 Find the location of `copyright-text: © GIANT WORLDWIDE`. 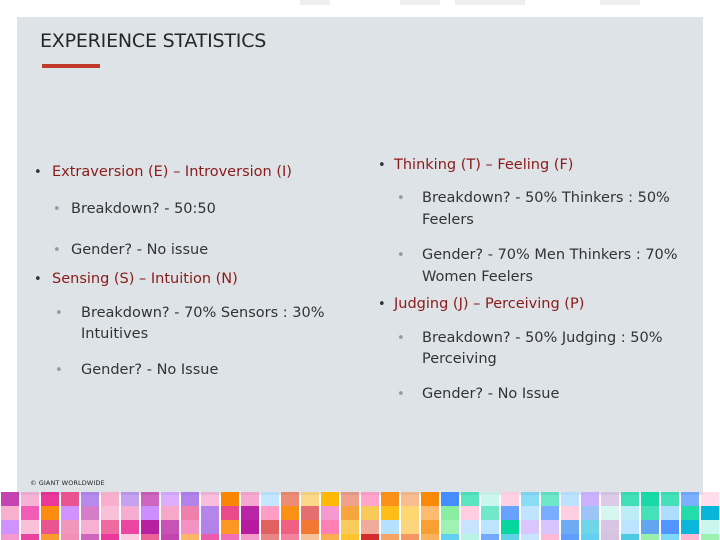

copyright-text: © GIANT WORLDWIDE is located at coordinates (67, 483).